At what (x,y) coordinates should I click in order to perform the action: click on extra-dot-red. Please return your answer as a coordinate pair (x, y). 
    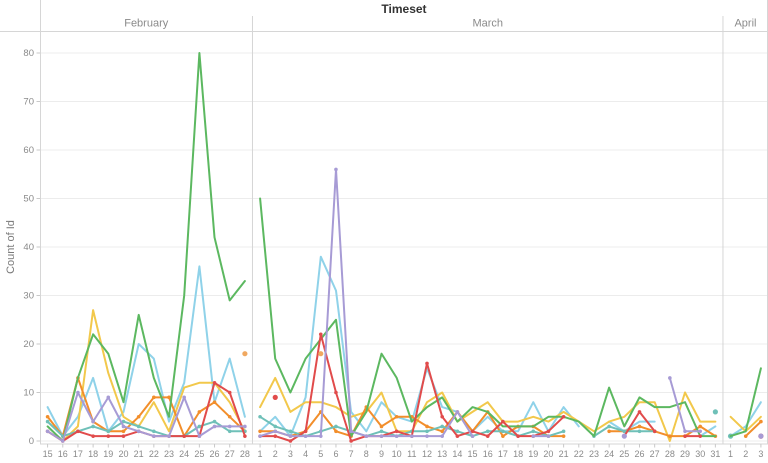
    Looking at the image, I should click on (275, 397).